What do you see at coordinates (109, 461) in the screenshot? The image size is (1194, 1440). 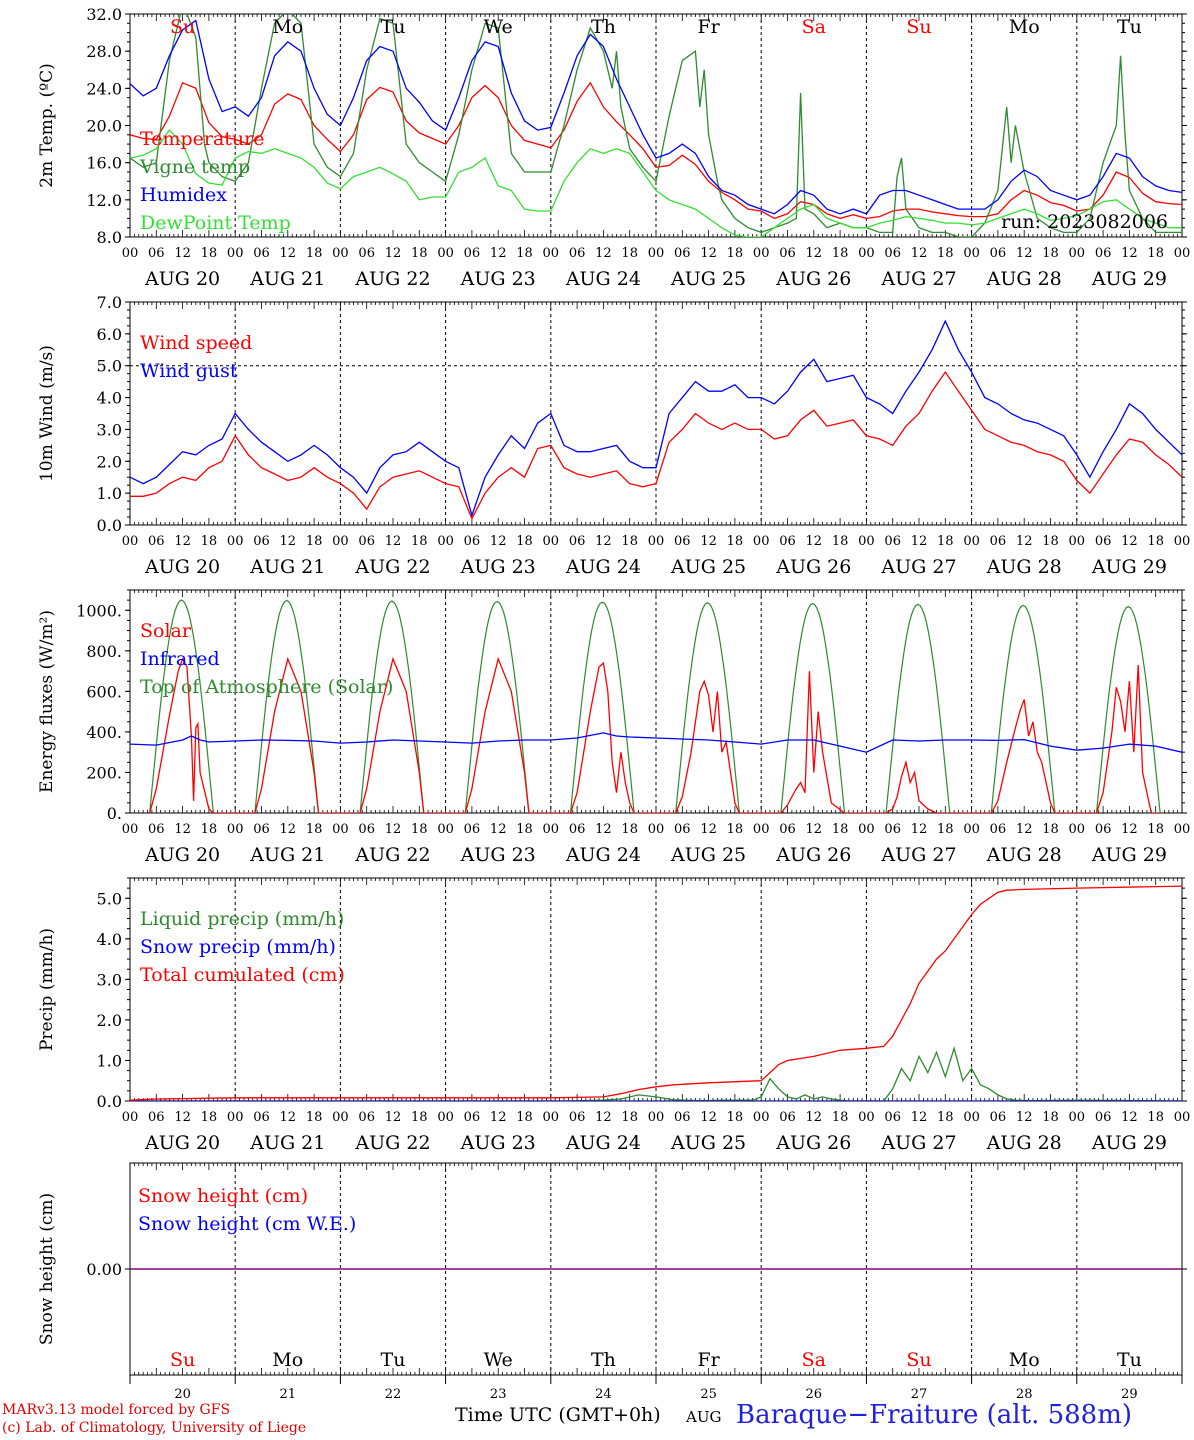 I see `y-tick-label: 2.0` at bounding box center [109, 461].